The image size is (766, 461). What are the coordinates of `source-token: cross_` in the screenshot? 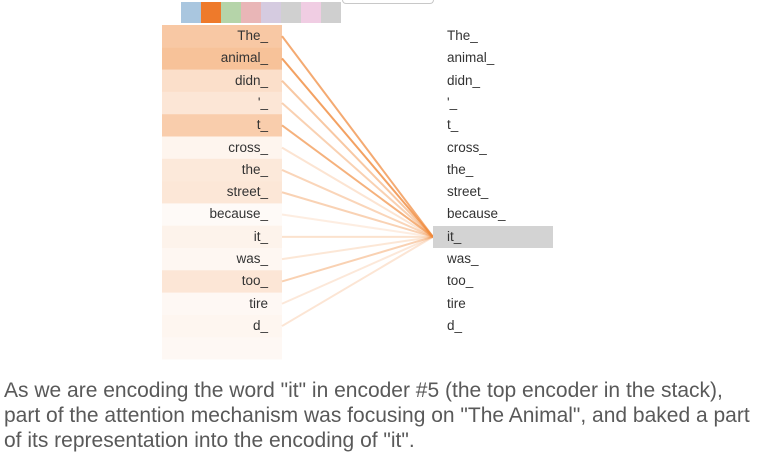 It's located at (248, 147).